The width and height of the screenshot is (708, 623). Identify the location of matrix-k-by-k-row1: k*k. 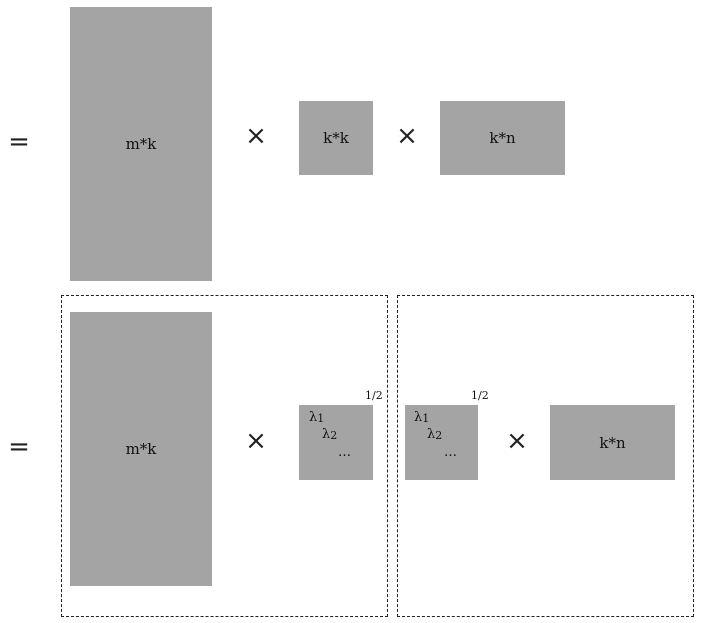
(336, 138).